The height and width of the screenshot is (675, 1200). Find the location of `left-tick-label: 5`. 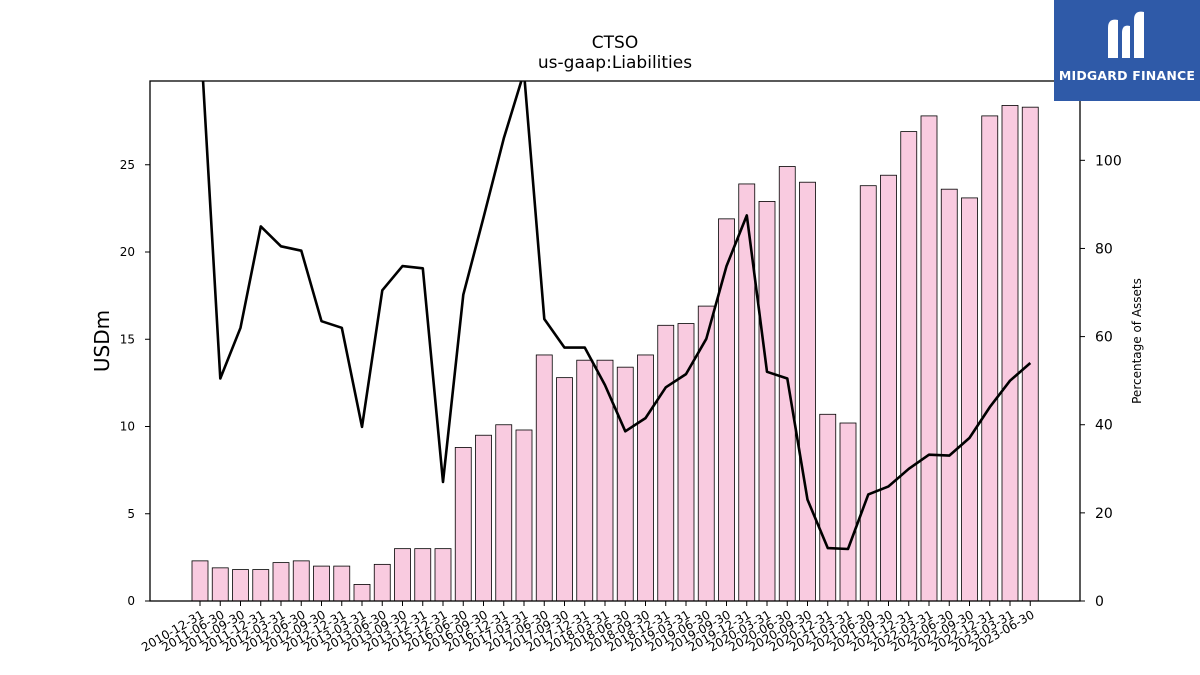

left-tick-label: 5 is located at coordinates (131, 514).